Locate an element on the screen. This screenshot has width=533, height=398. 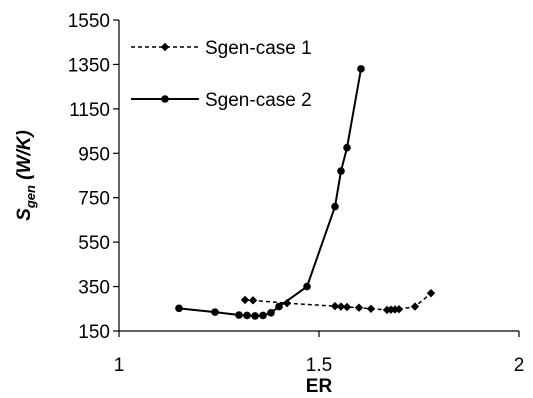
legend-label-2: Sgen-case 2 is located at coordinates (258, 100).